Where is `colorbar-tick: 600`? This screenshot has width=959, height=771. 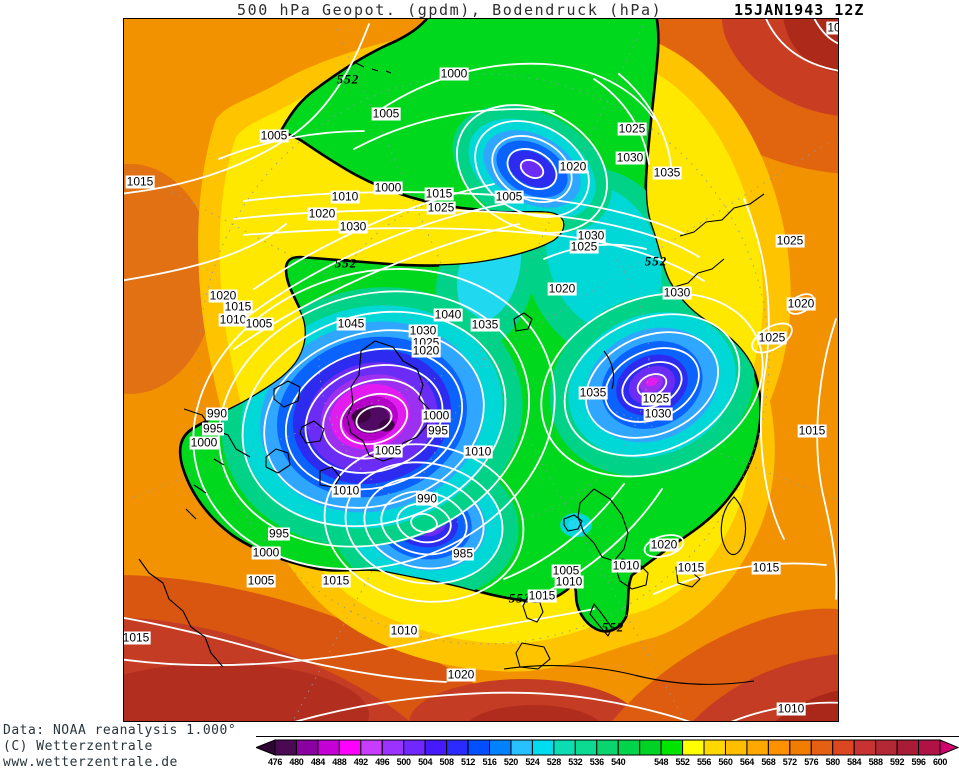 colorbar-tick: 600 is located at coordinates (940, 762).